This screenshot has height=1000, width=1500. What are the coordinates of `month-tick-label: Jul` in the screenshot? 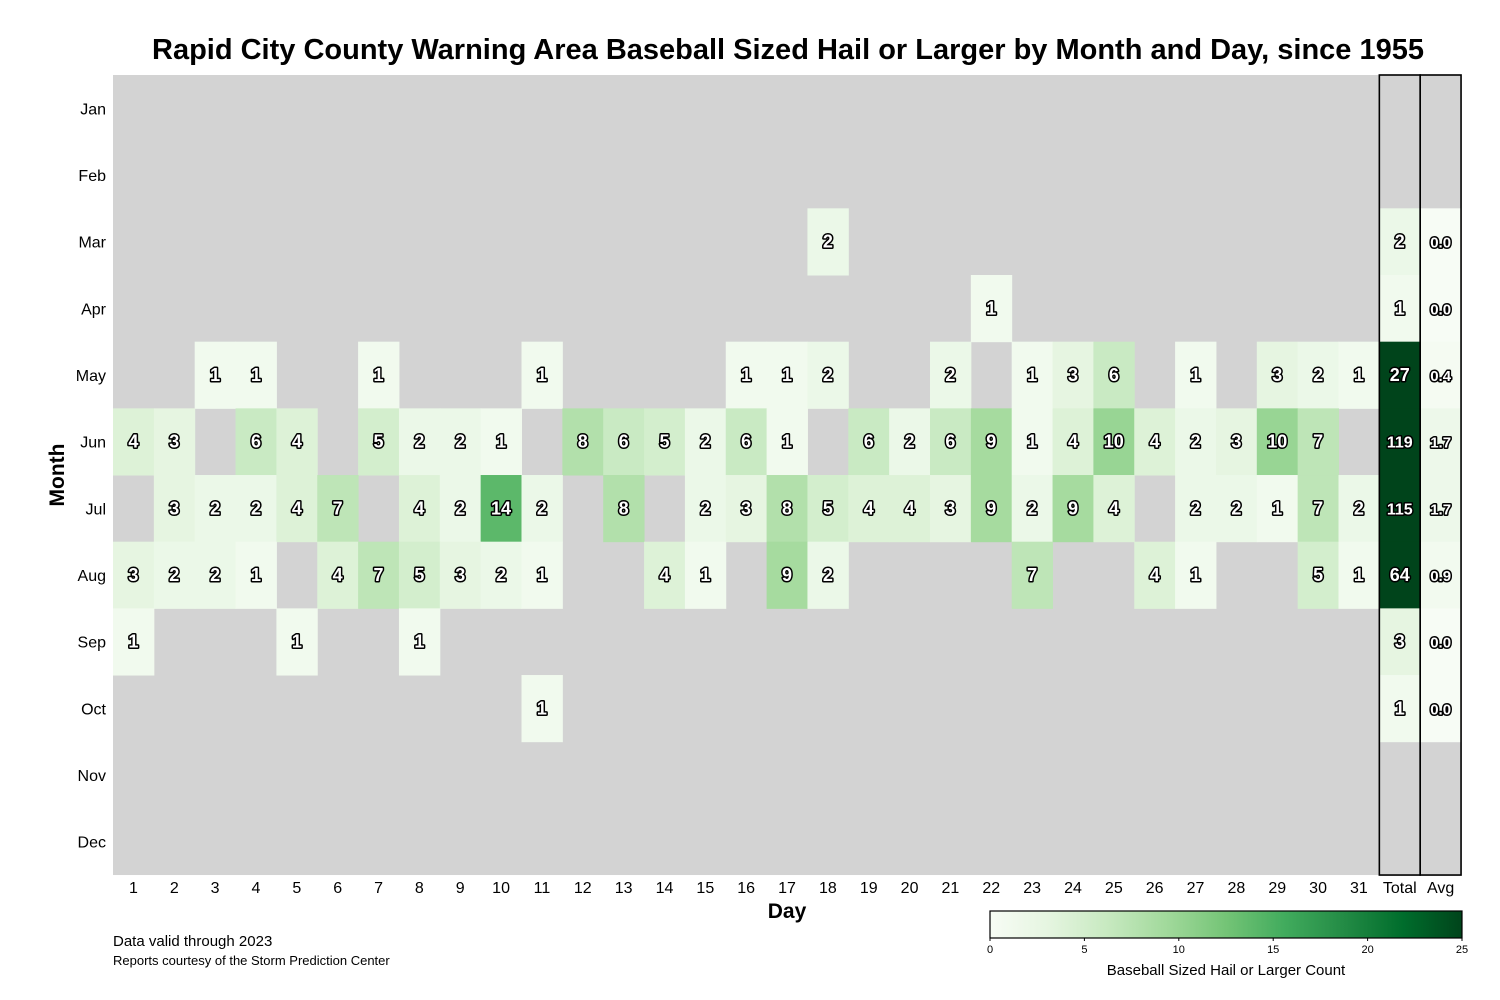 It's located at (96, 509).